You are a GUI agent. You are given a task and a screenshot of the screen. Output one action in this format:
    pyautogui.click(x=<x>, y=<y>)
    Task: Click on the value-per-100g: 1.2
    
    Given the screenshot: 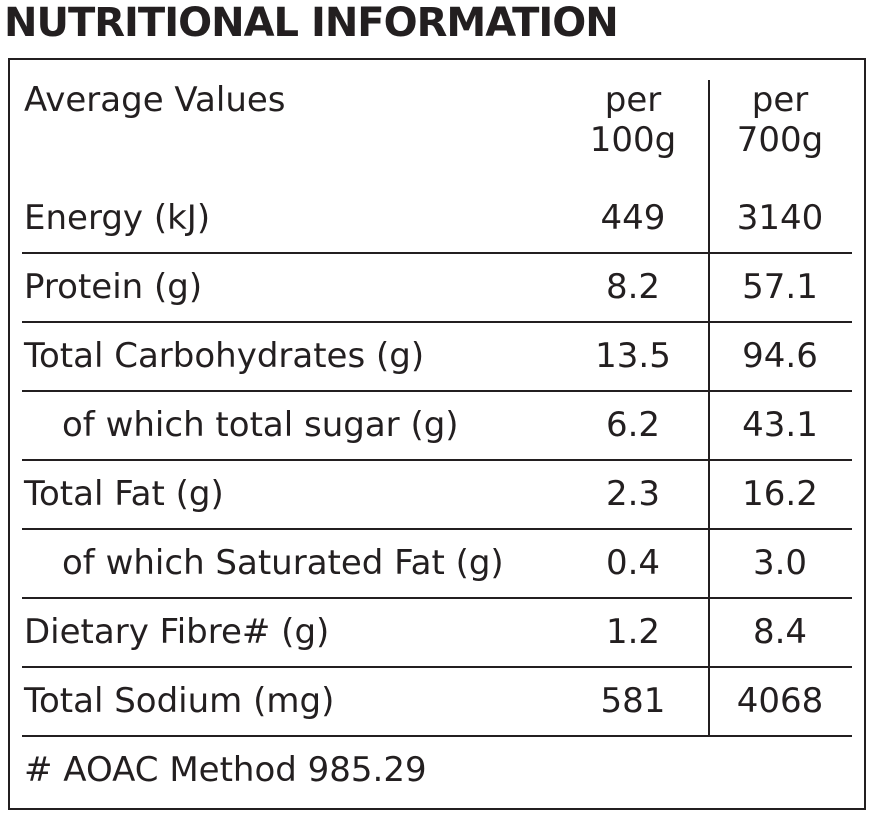 What is the action you would take?
    pyautogui.click(x=633, y=632)
    